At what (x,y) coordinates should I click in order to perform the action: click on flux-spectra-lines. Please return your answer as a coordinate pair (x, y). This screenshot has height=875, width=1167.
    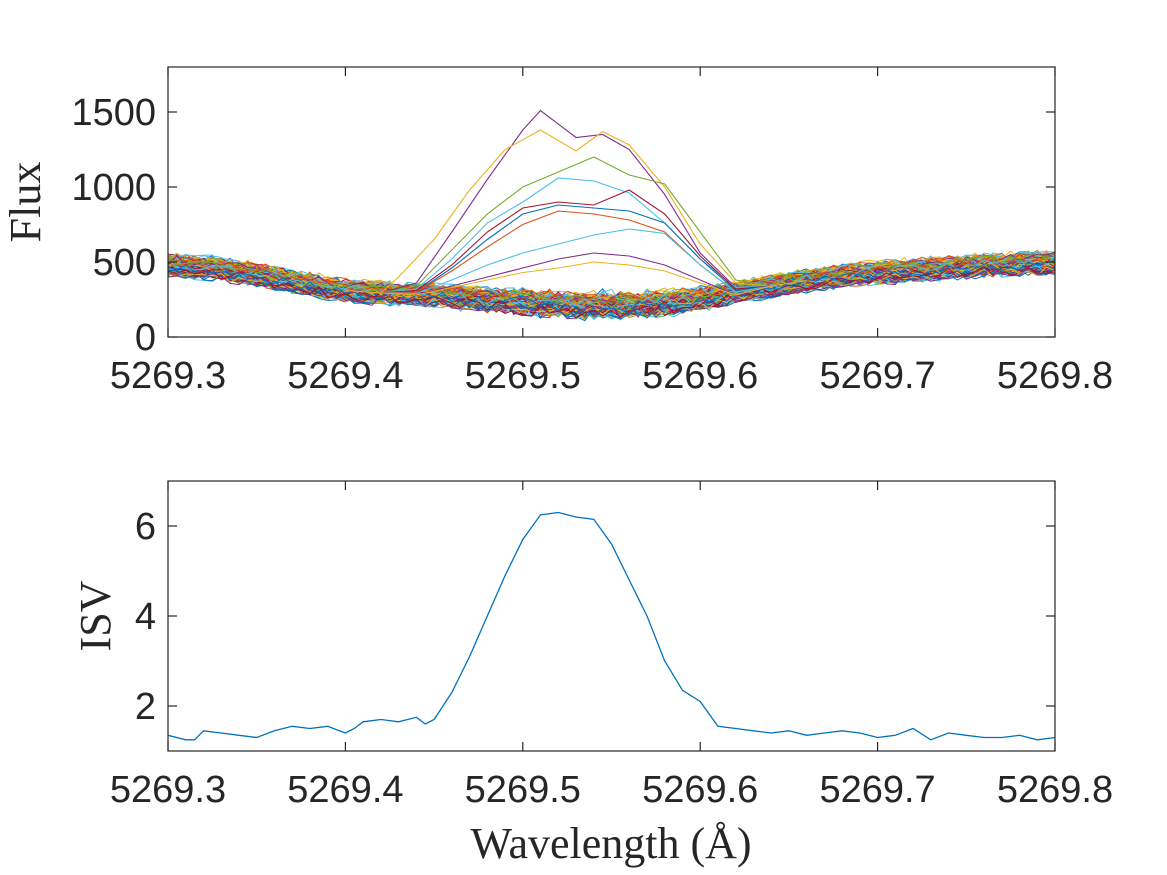
    Looking at the image, I should click on (576, 202).